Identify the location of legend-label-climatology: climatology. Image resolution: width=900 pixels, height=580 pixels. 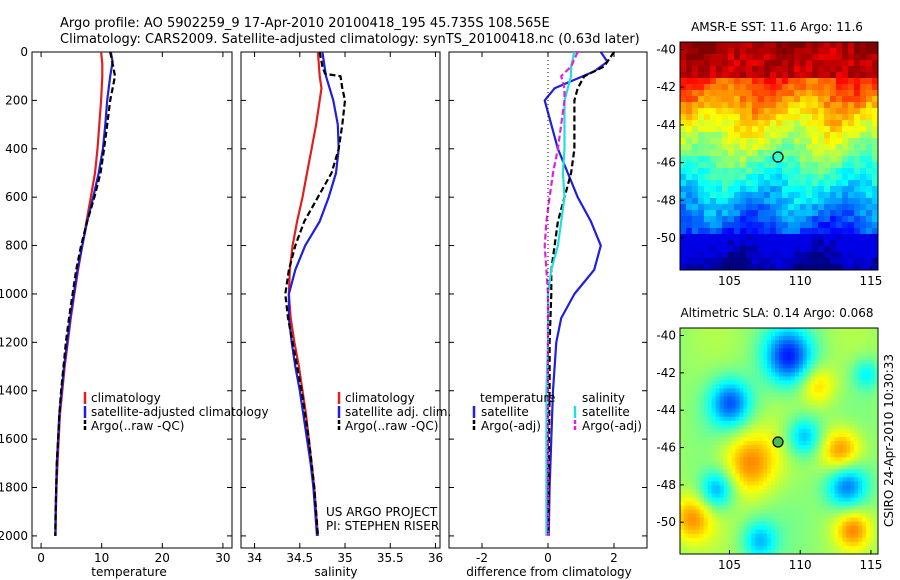
(126, 398).